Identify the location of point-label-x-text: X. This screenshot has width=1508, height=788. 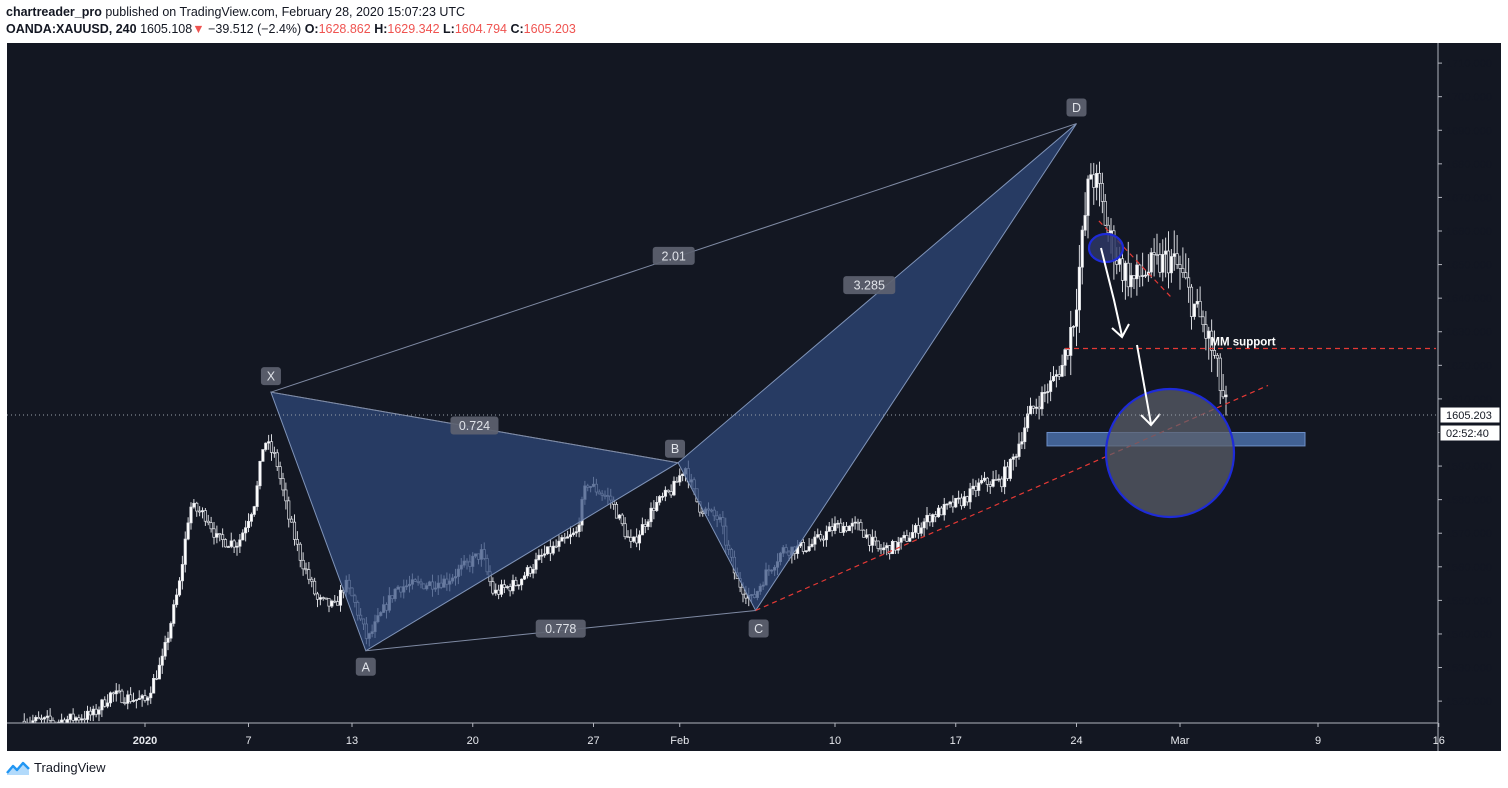
(271, 377).